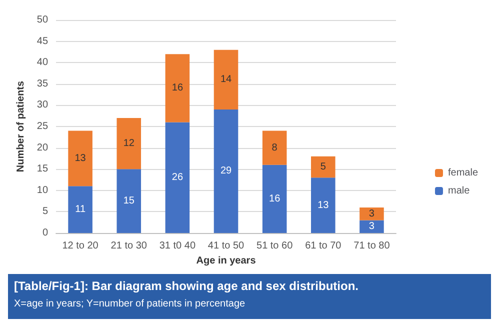 The image size is (499, 327). What do you see at coordinates (275, 246) in the screenshot?
I see `x-tick-label: 51 to 60` at bounding box center [275, 246].